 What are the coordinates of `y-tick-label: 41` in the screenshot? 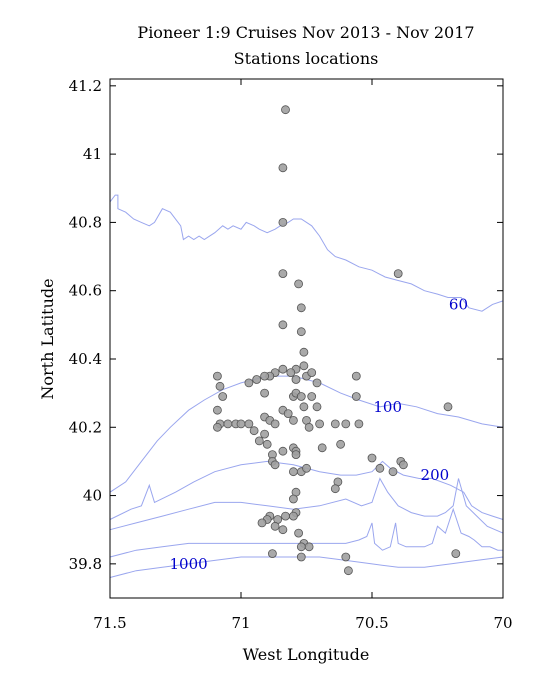 It's located at (92, 154).